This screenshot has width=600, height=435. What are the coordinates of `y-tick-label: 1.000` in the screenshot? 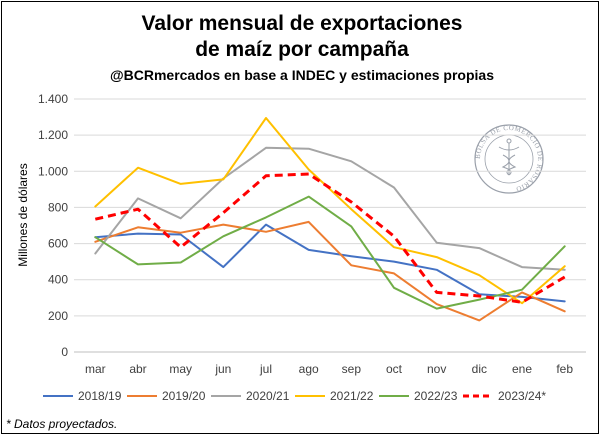 It's located at (53, 171).